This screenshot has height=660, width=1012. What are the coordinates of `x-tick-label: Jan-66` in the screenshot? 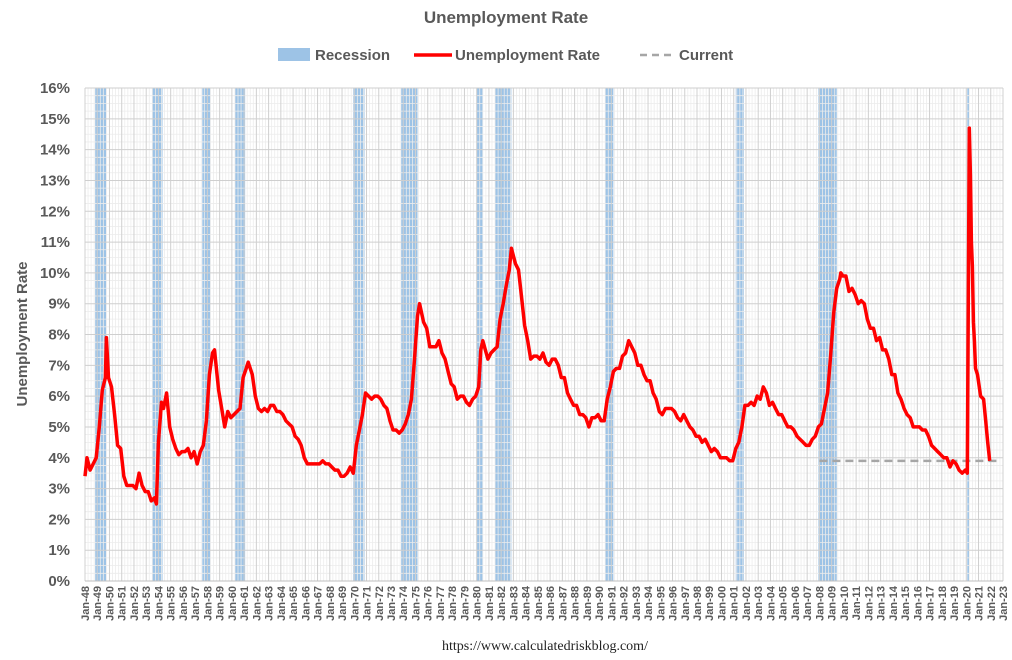 It's located at (306, 603).